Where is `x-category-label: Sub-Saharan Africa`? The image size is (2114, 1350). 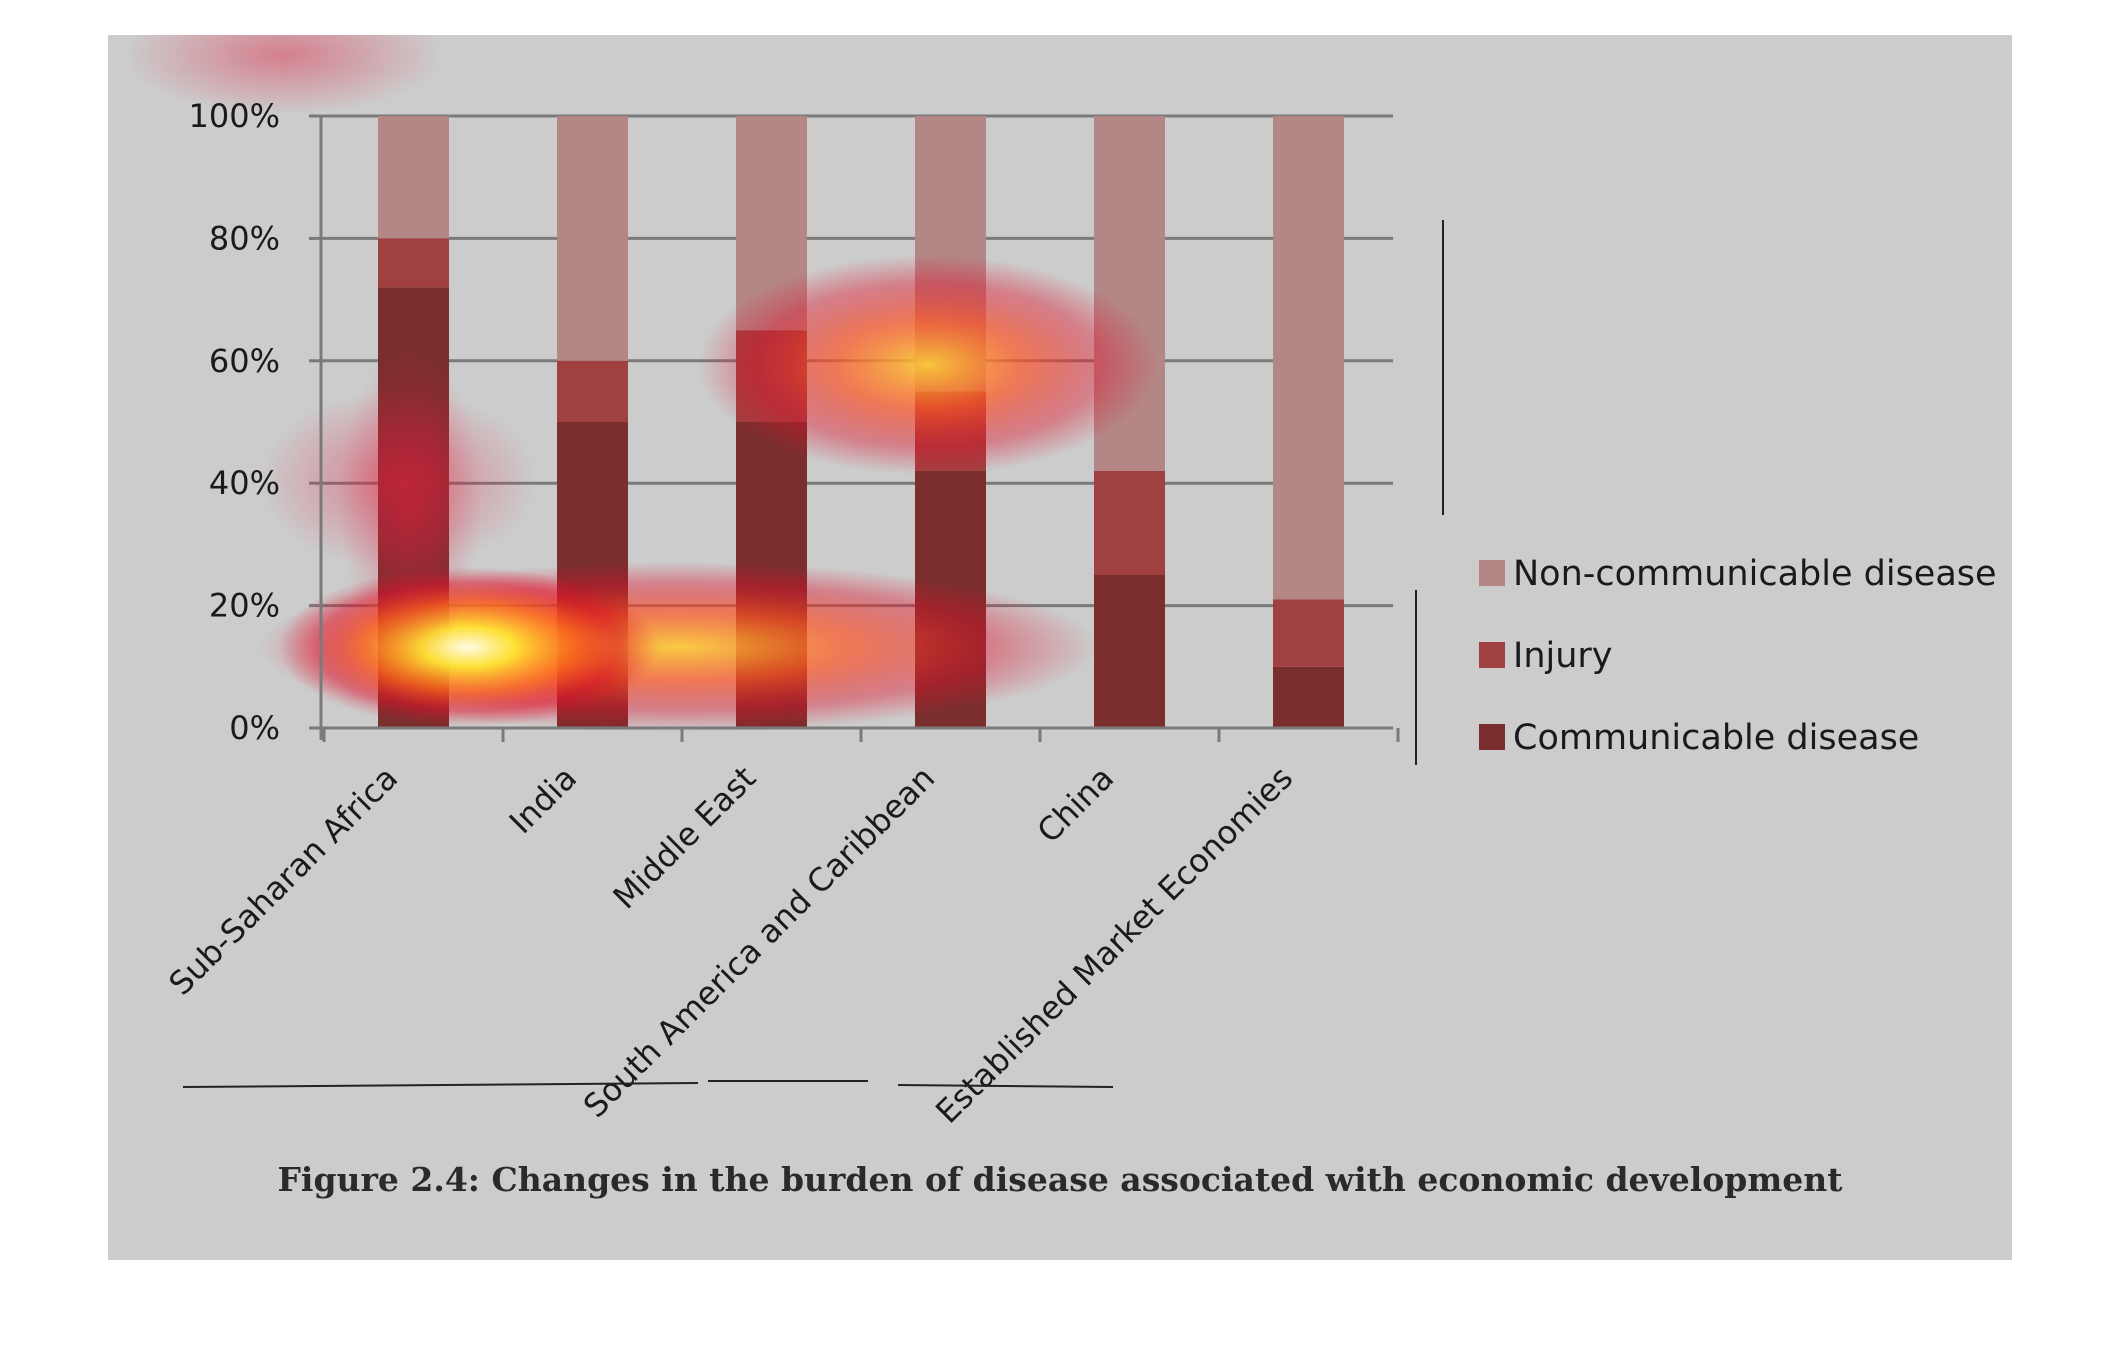
x-category-label: Sub-Saharan Africa is located at coordinates (283, 881).